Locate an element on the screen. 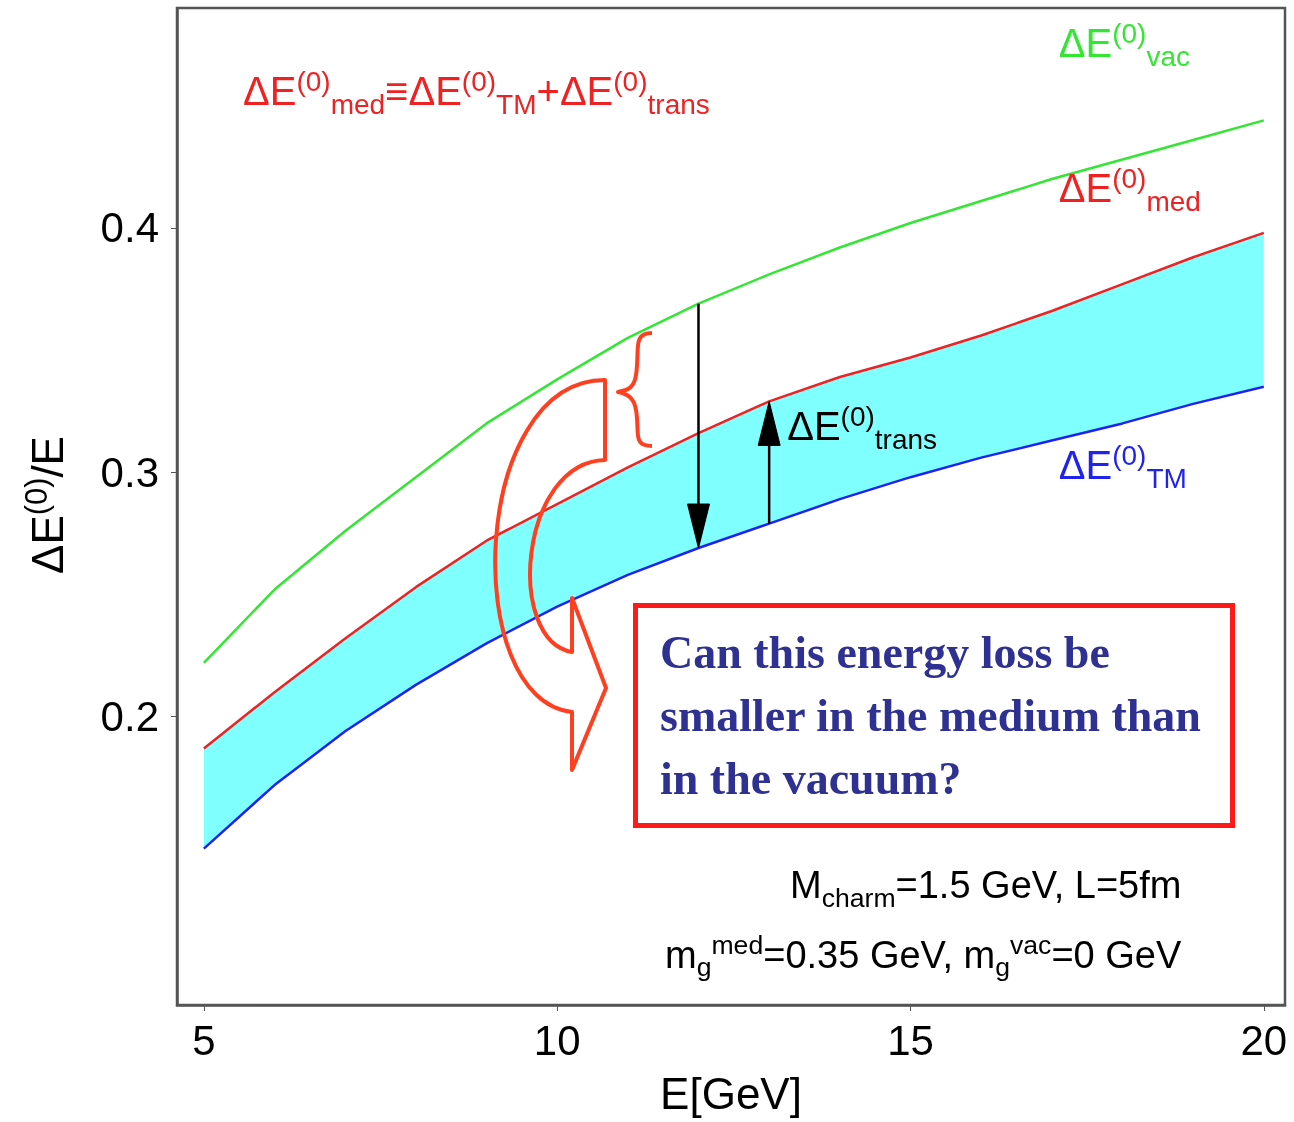 The height and width of the screenshot is (1122, 1294). x-tick-label: 10 is located at coordinates (557, 1040).